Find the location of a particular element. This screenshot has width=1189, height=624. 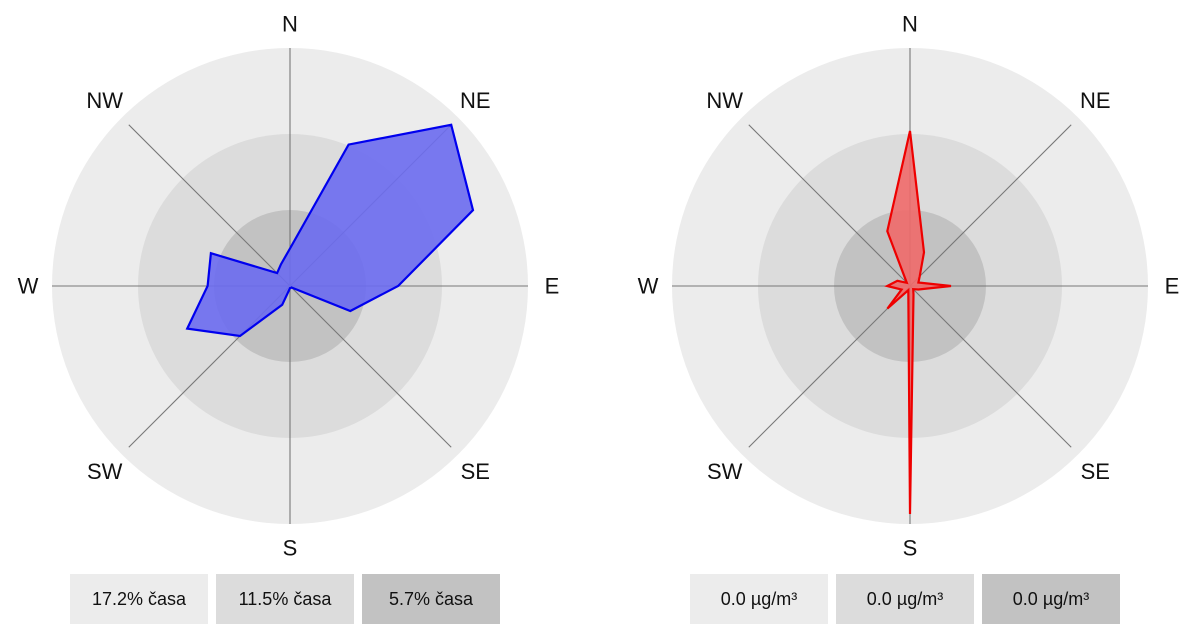

ring-legend-inner: 5.7% časa is located at coordinates (431, 599).